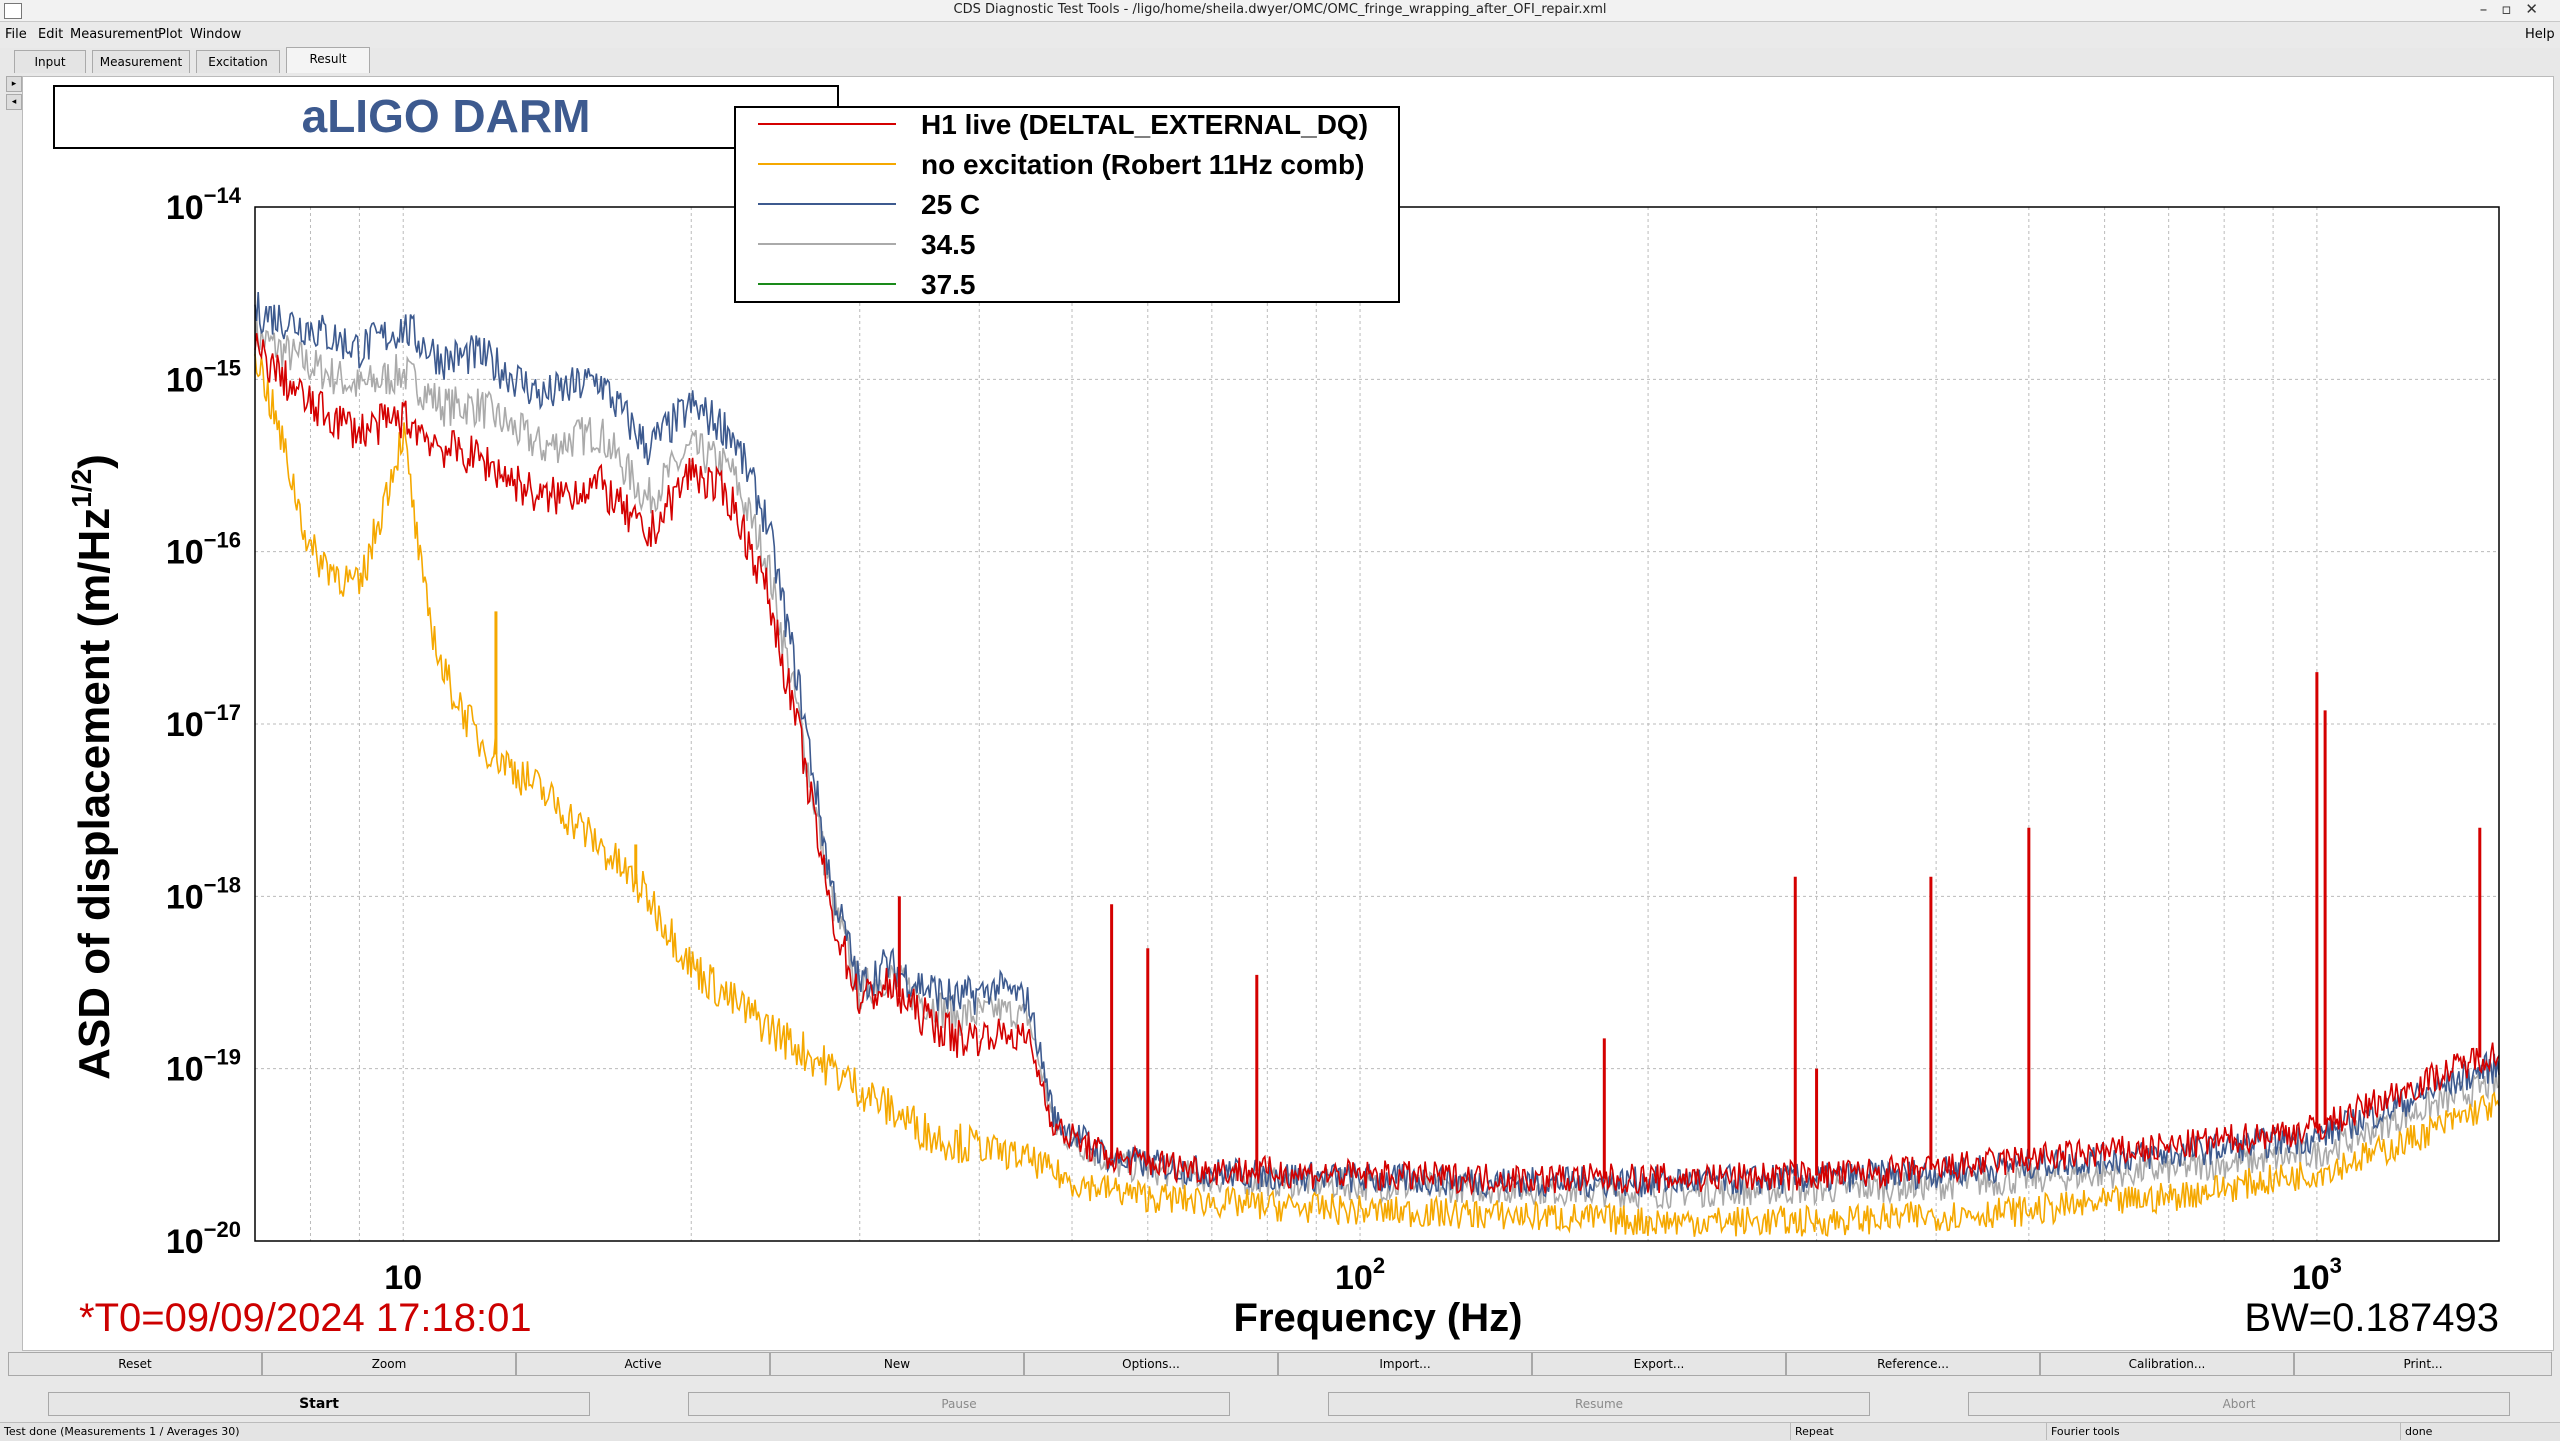  What do you see at coordinates (897, 1364) in the screenshot?
I see `new-button: New` at bounding box center [897, 1364].